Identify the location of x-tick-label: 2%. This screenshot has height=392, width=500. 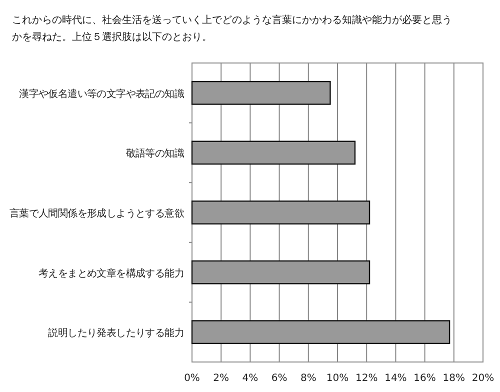
(221, 378).